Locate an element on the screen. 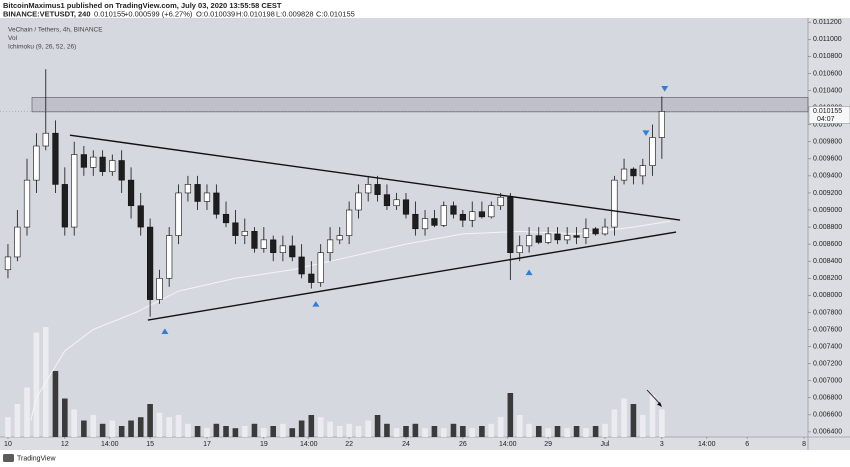  footer-label: TradingView is located at coordinates (36, 458).